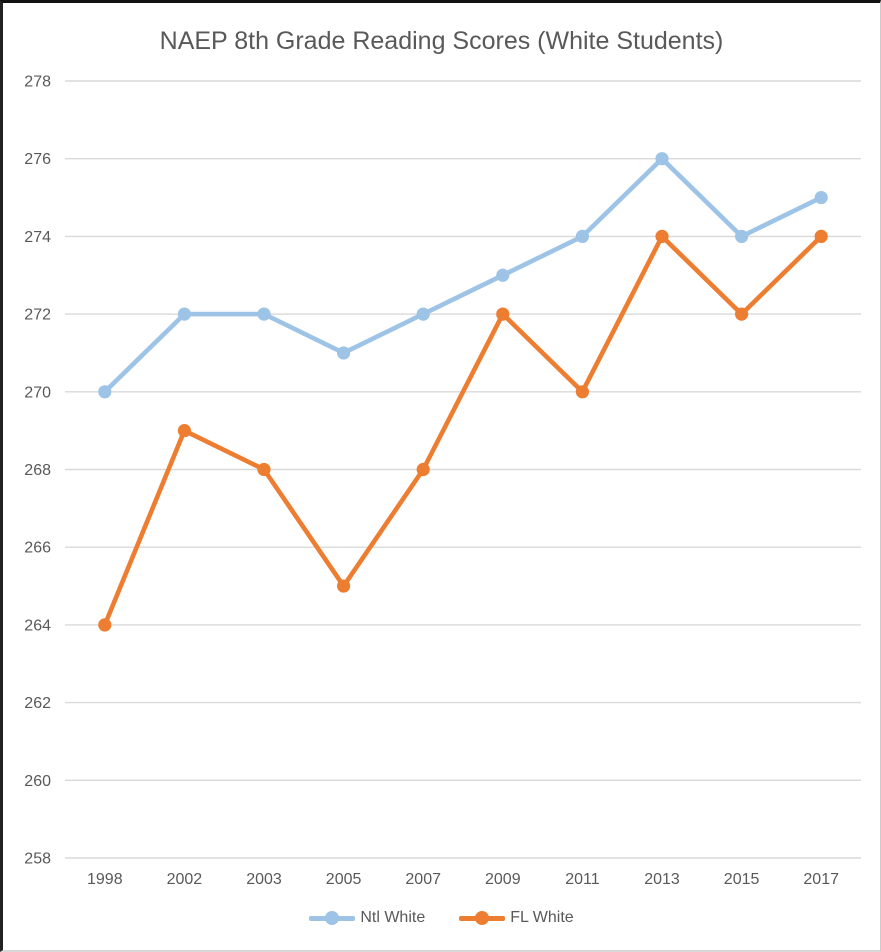  Describe the element at coordinates (37, 82) in the screenshot. I see `y-tick-label: 278` at that location.